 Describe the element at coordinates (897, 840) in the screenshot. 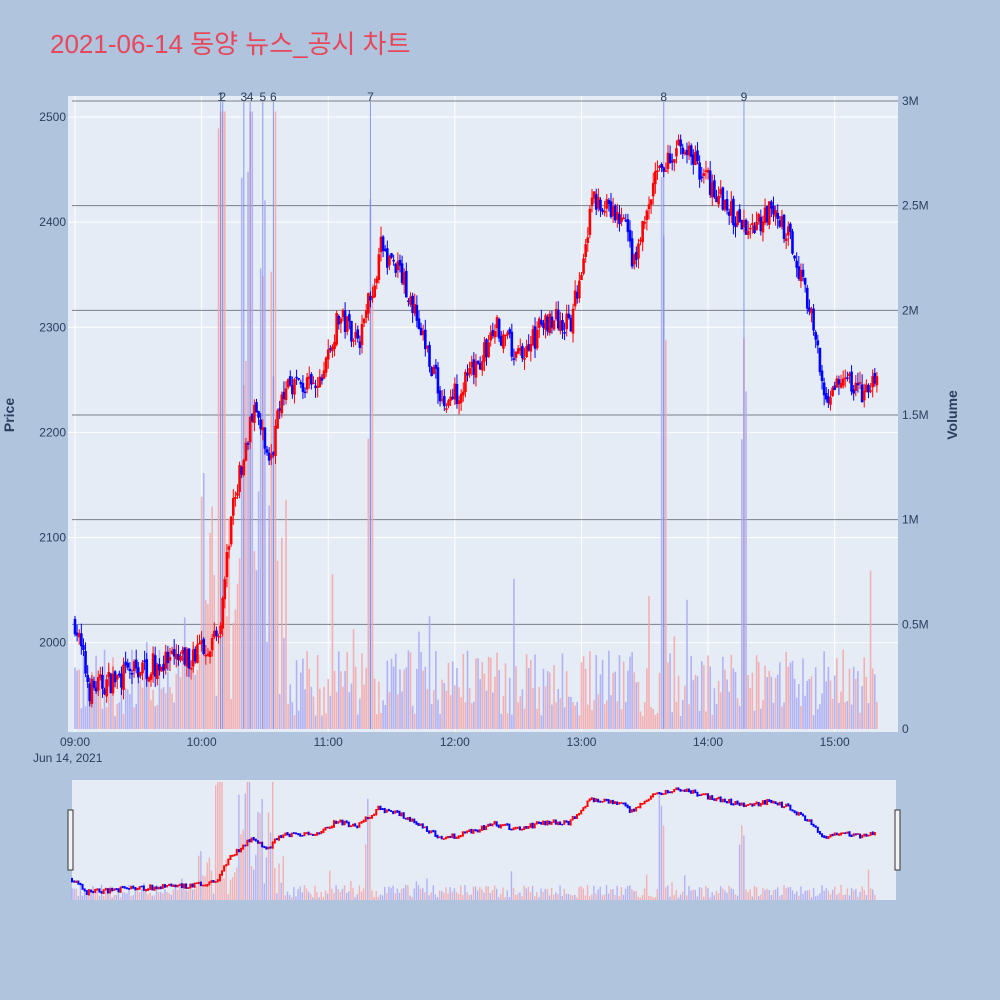

I see `range-slider-right-handle` at that location.